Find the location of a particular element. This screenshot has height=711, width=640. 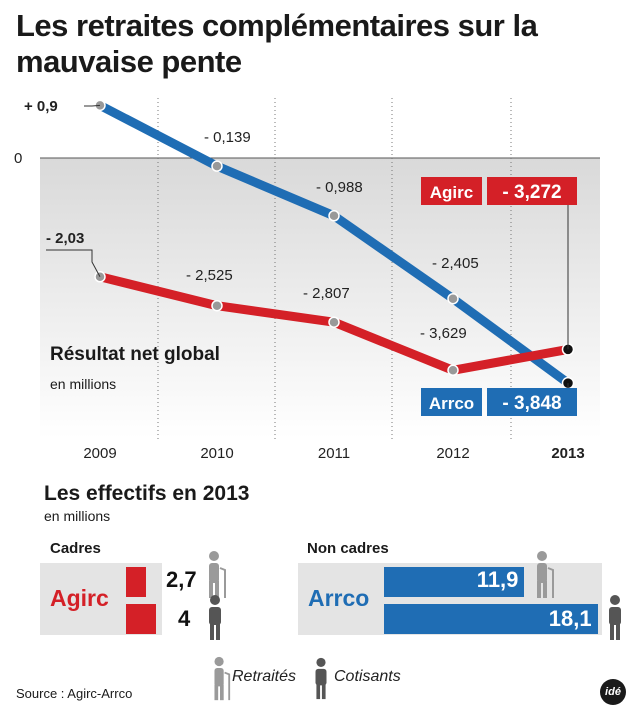

agirc-panel is located at coordinates (81, 599).